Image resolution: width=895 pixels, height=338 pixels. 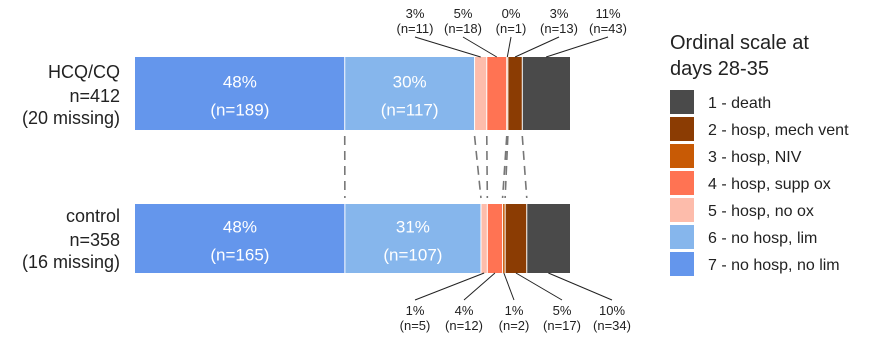 I want to click on small-pct-label: 11%, so click(x=607, y=13).